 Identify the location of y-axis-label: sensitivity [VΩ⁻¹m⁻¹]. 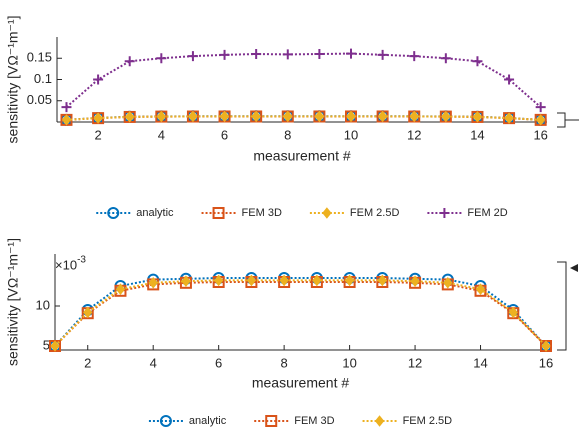
(13, 302).